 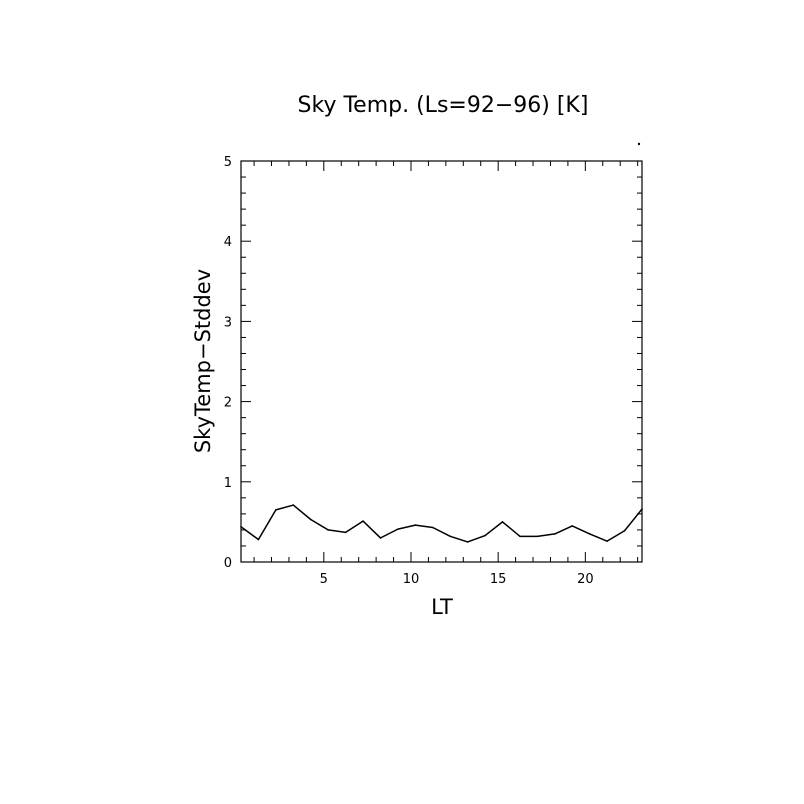 I want to click on chart-title: Sky Temp. (Ls=92−96) [K], so click(x=443, y=105).